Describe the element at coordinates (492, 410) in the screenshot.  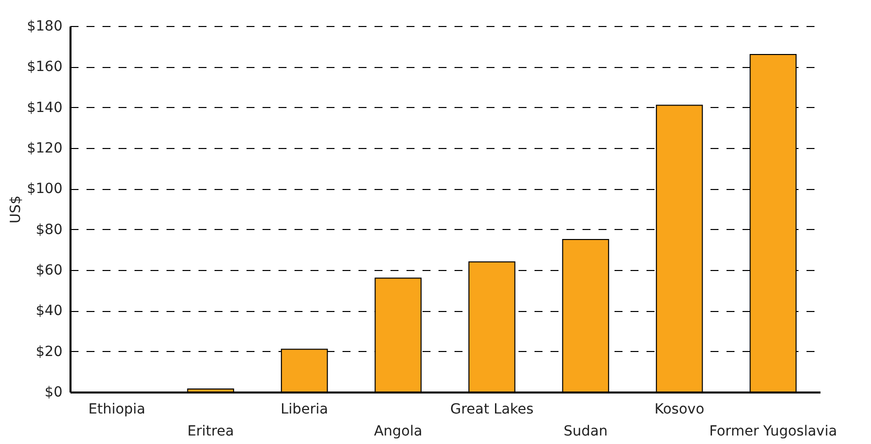
I see `x-tick-label: Great Lakes` at that location.